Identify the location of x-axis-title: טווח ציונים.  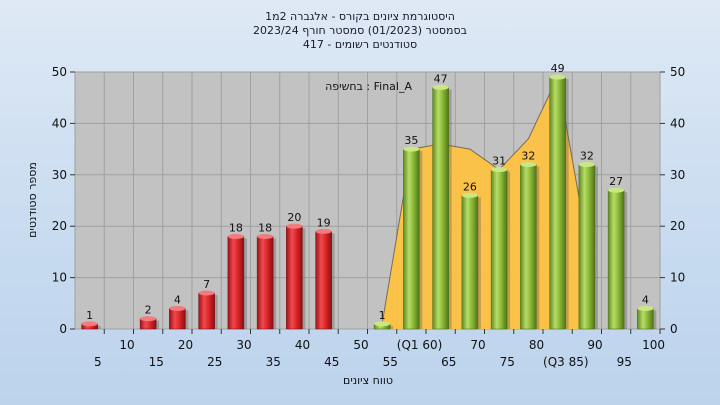
(368, 380).